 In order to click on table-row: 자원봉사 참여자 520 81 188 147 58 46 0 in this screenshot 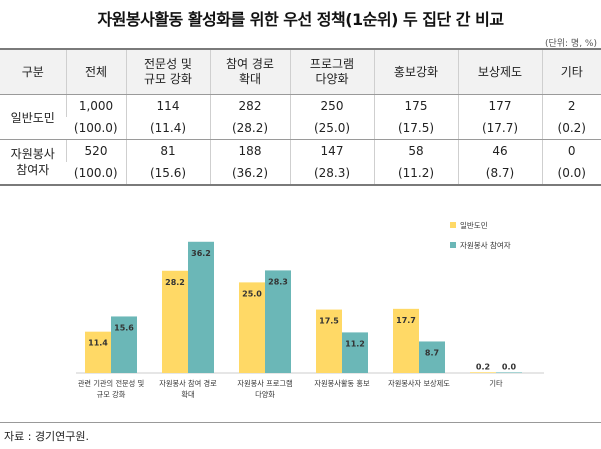, I will do `click(300, 162)`.